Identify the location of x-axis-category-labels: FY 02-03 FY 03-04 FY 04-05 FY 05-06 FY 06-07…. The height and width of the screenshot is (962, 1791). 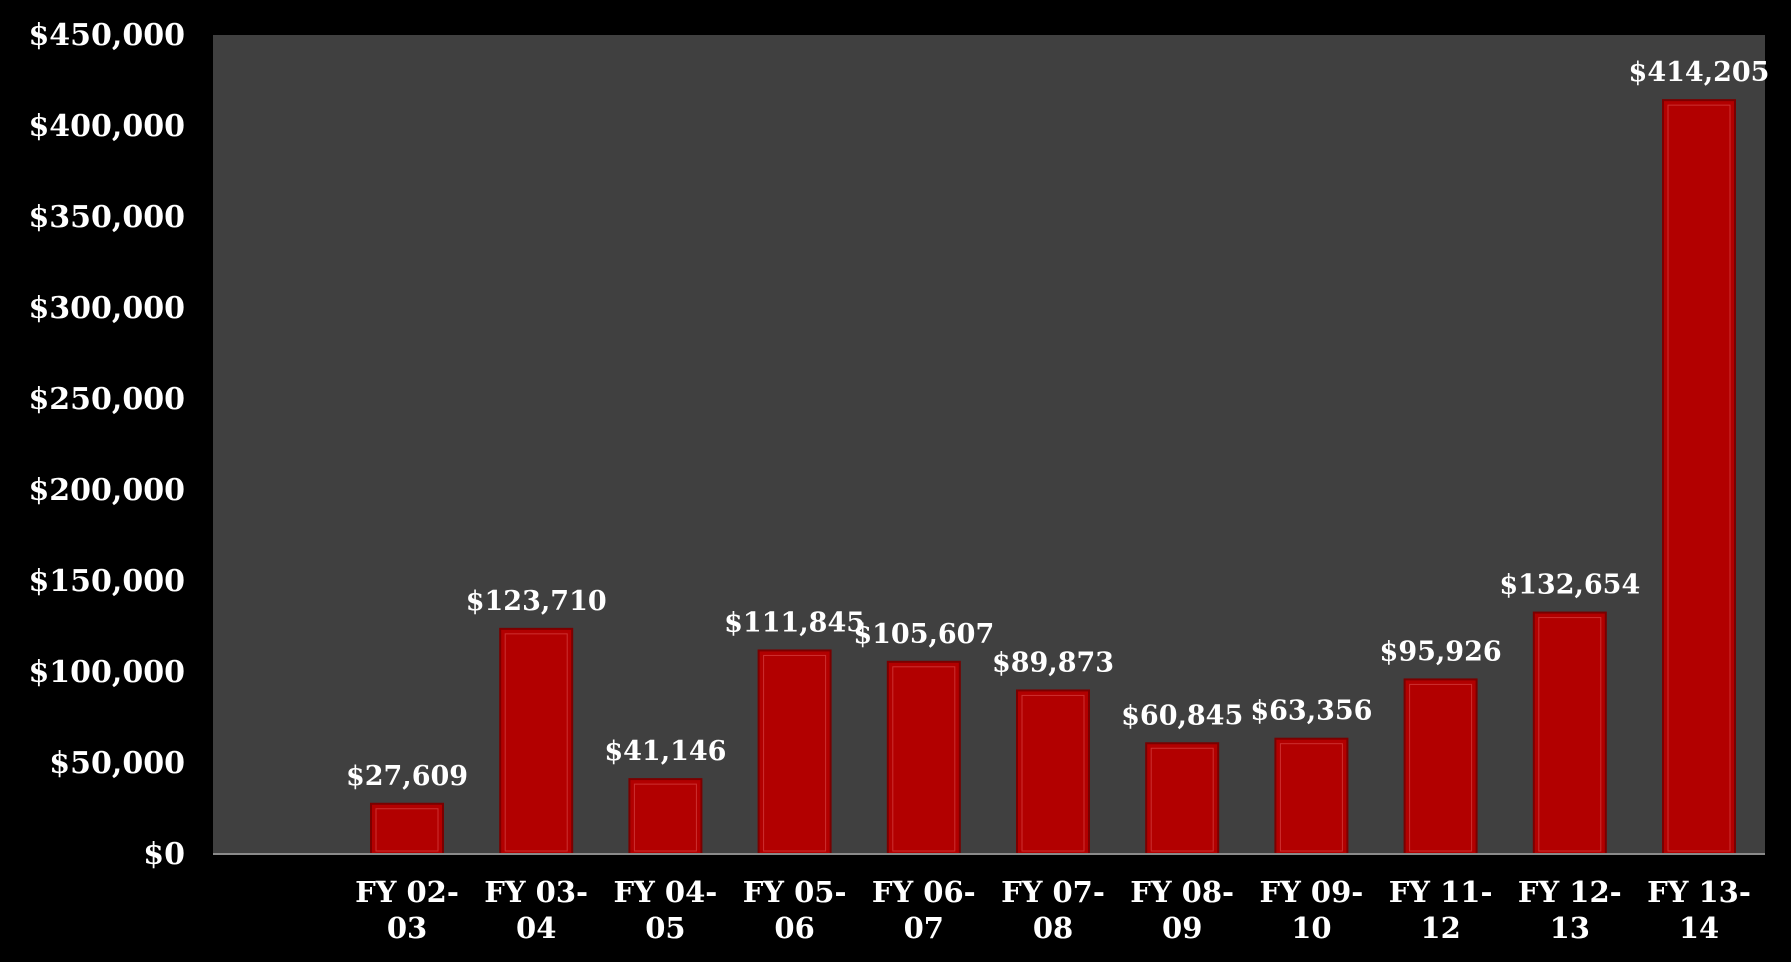
(1053, 910).